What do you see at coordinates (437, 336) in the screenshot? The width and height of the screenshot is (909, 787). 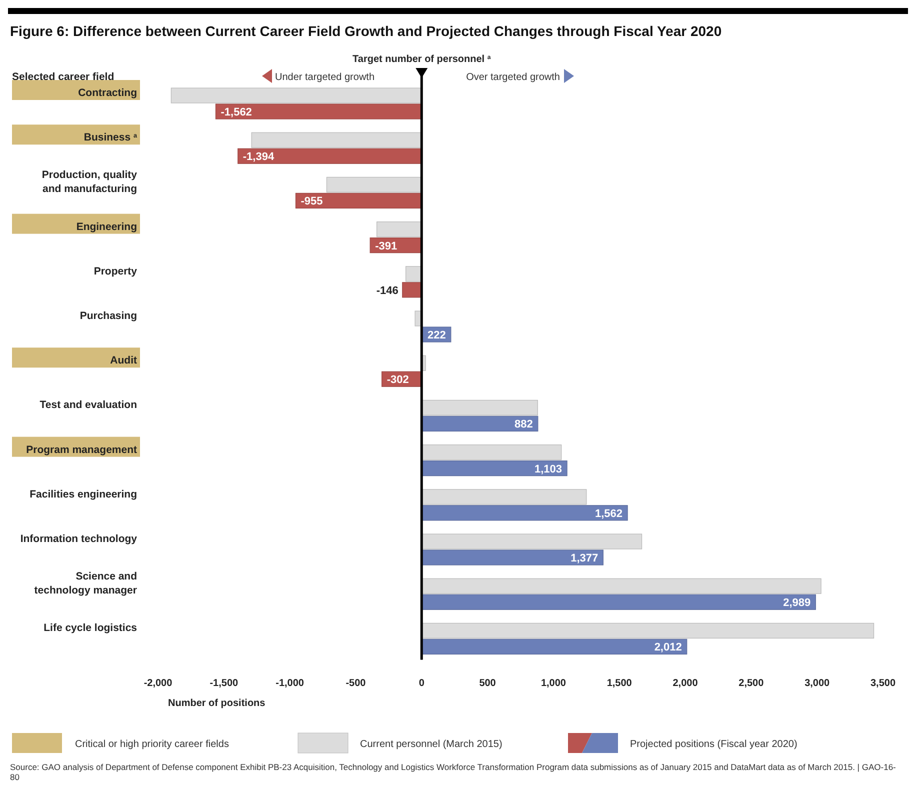 I see `data-label: 222` at bounding box center [437, 336].